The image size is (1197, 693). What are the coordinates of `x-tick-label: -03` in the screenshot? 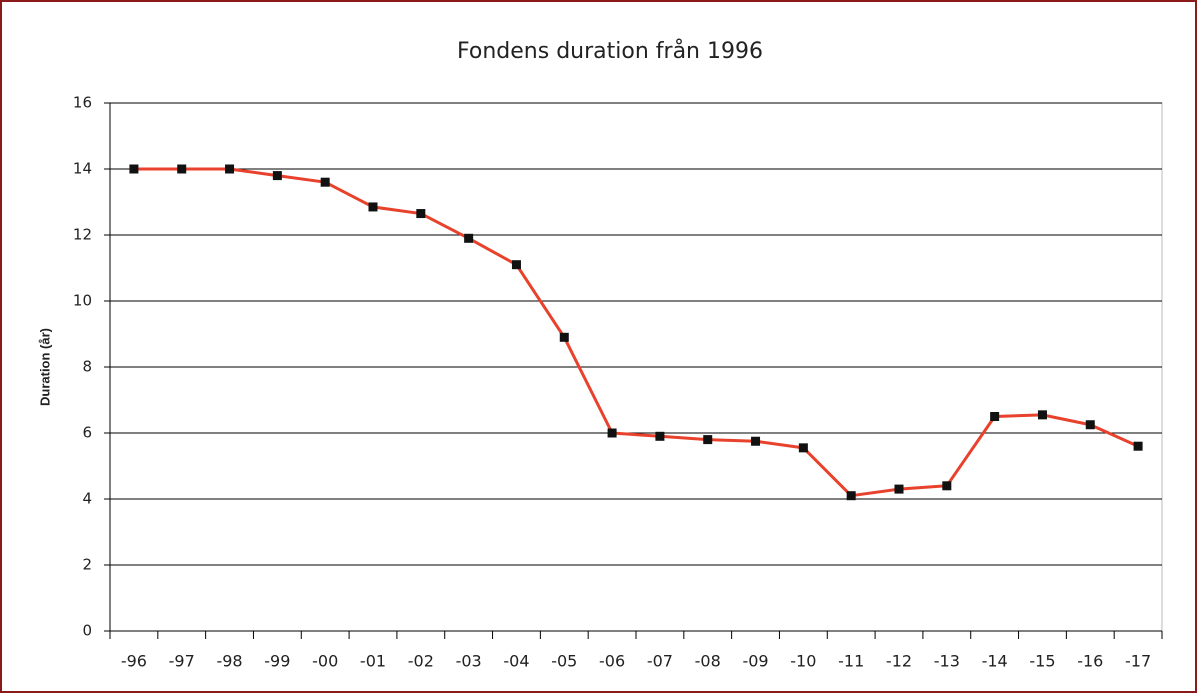 It's located at (469, 661).